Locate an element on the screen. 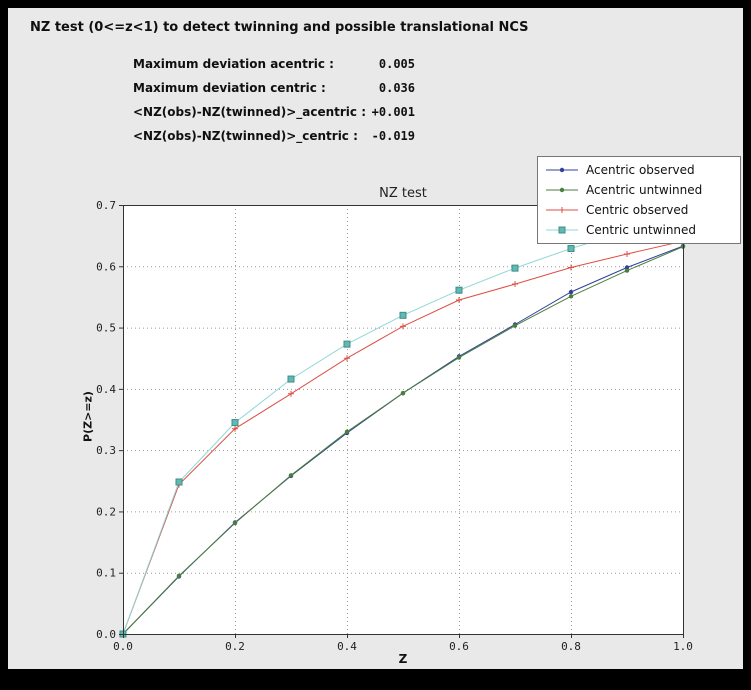  stat-row: Maximum deviation centric : 0.036 is located at coordinates (274, 88).